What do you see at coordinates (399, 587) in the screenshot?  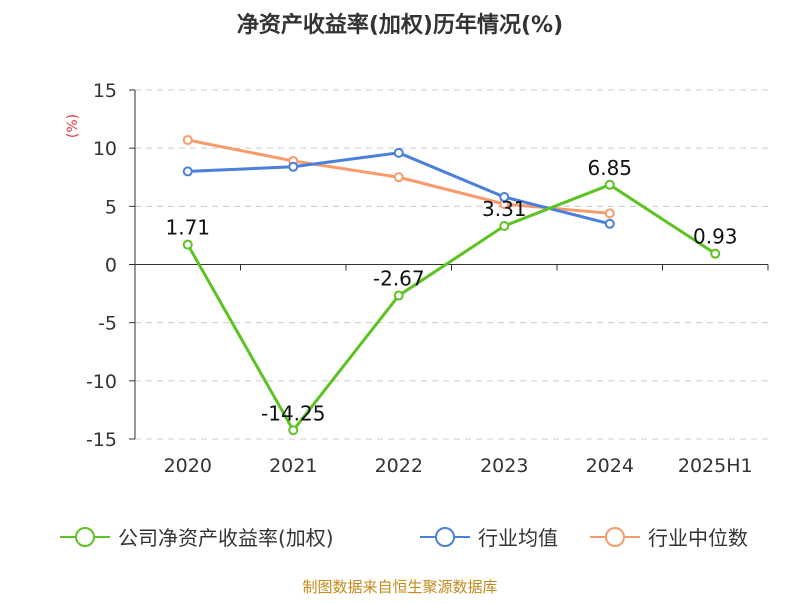 I see `source-note: 制图数据来自恒生聚源数据库` at bounding box center [399, 587].